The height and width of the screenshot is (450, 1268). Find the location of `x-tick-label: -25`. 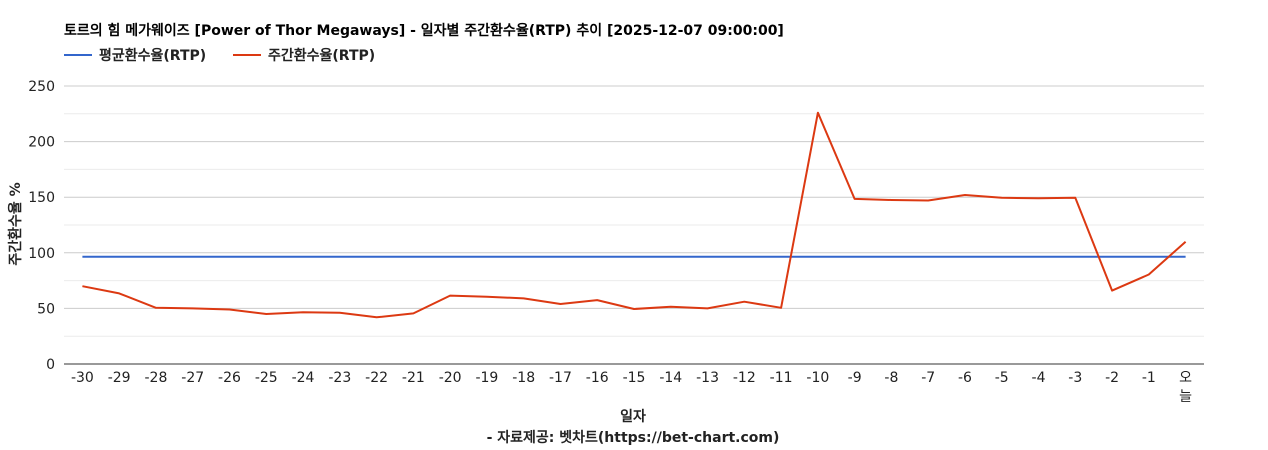

x-tick-label: -25 is located at coordinates (266, 378).